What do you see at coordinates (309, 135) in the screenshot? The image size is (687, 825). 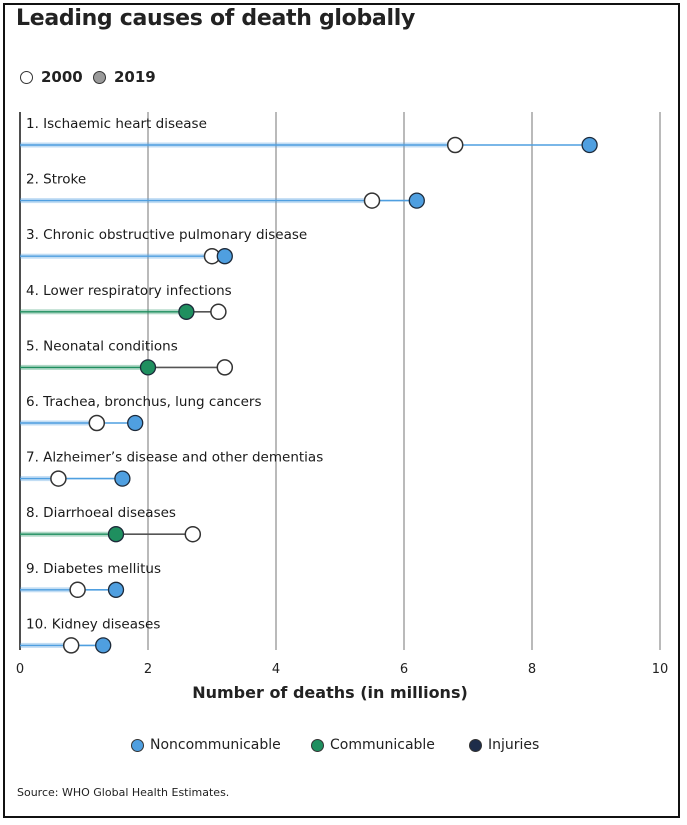 I see `chart-row: 1. Ischaemic heart disease` at bounding box center [309, 135].